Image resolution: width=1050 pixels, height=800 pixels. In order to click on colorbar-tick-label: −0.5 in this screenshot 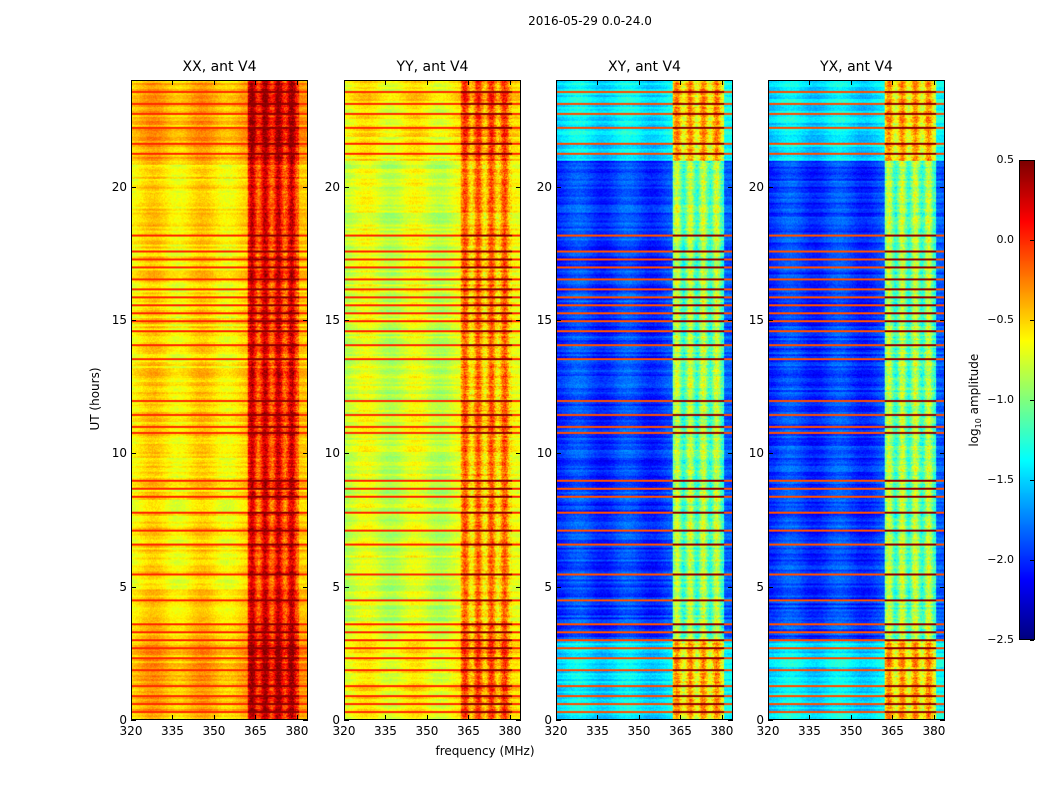, I will do `click(1000, 319)`.